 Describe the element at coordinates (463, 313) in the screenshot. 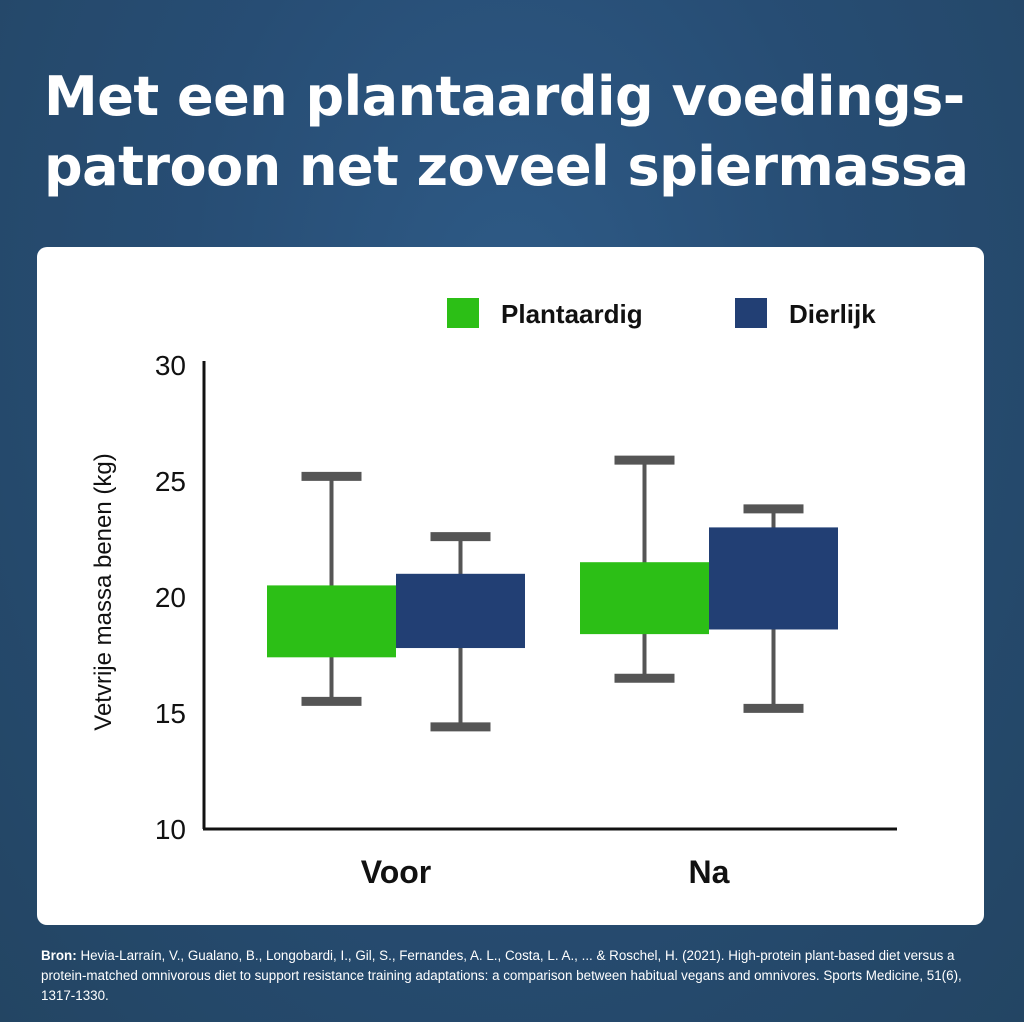

I see `legend-swatch-plantaardig` at that location.